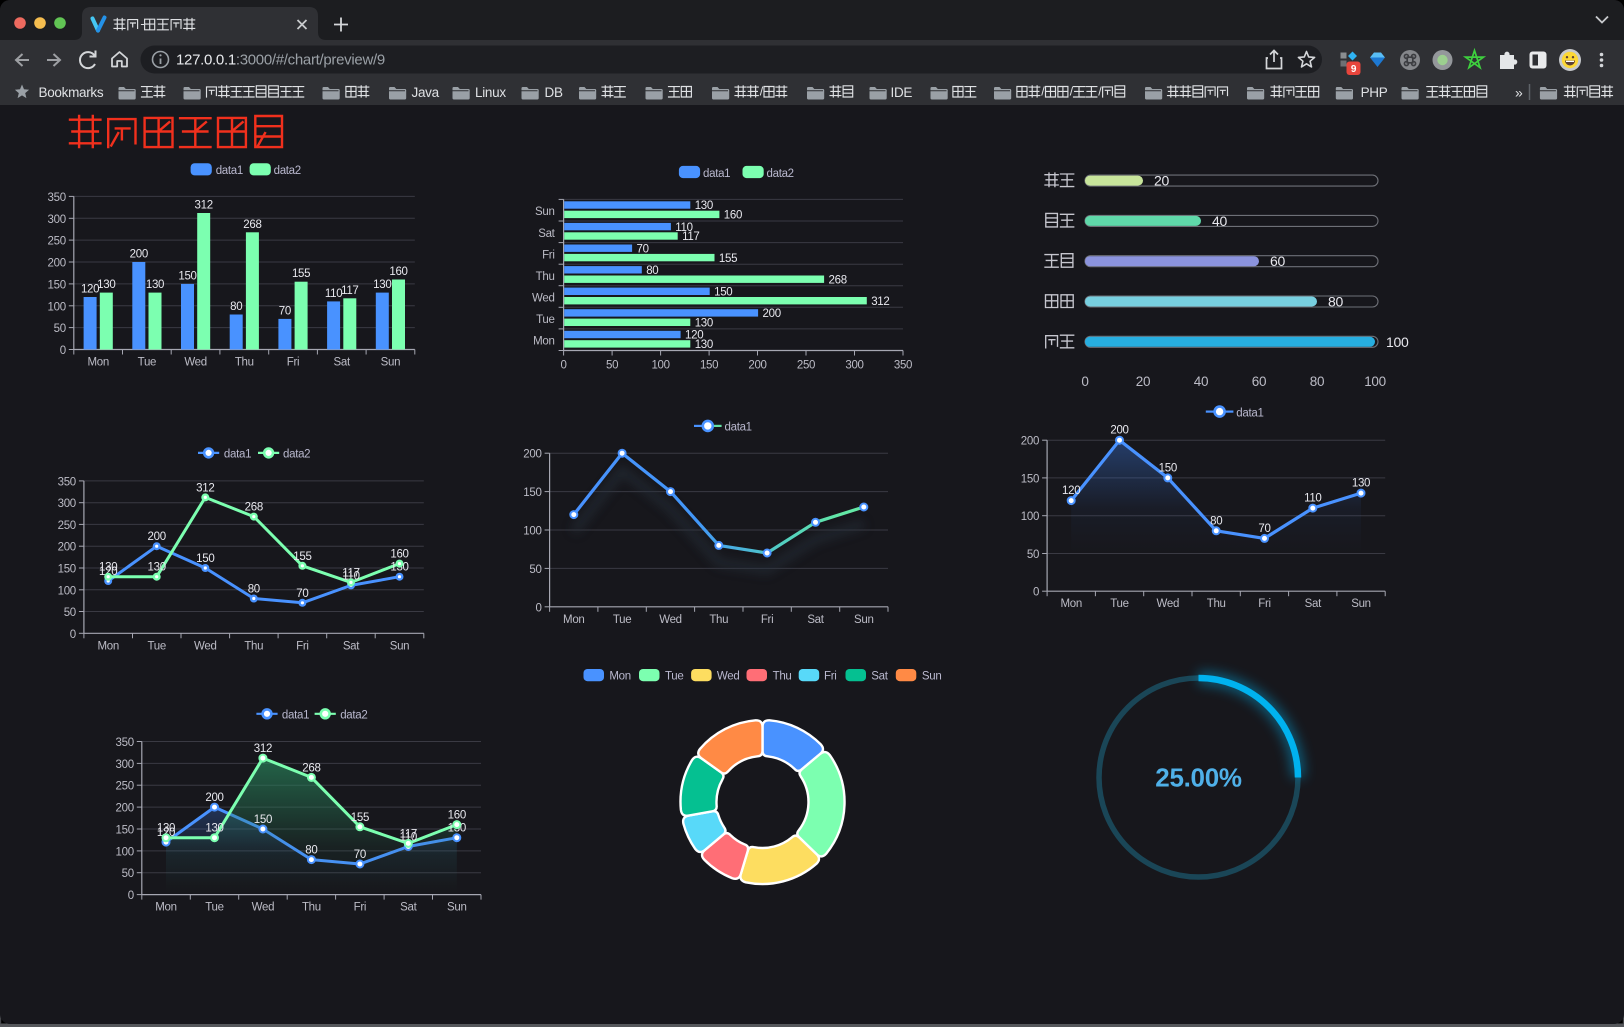 This screenshot has height=1027, width=1624. I want to click on svg-text: Java, so click(426, 92).